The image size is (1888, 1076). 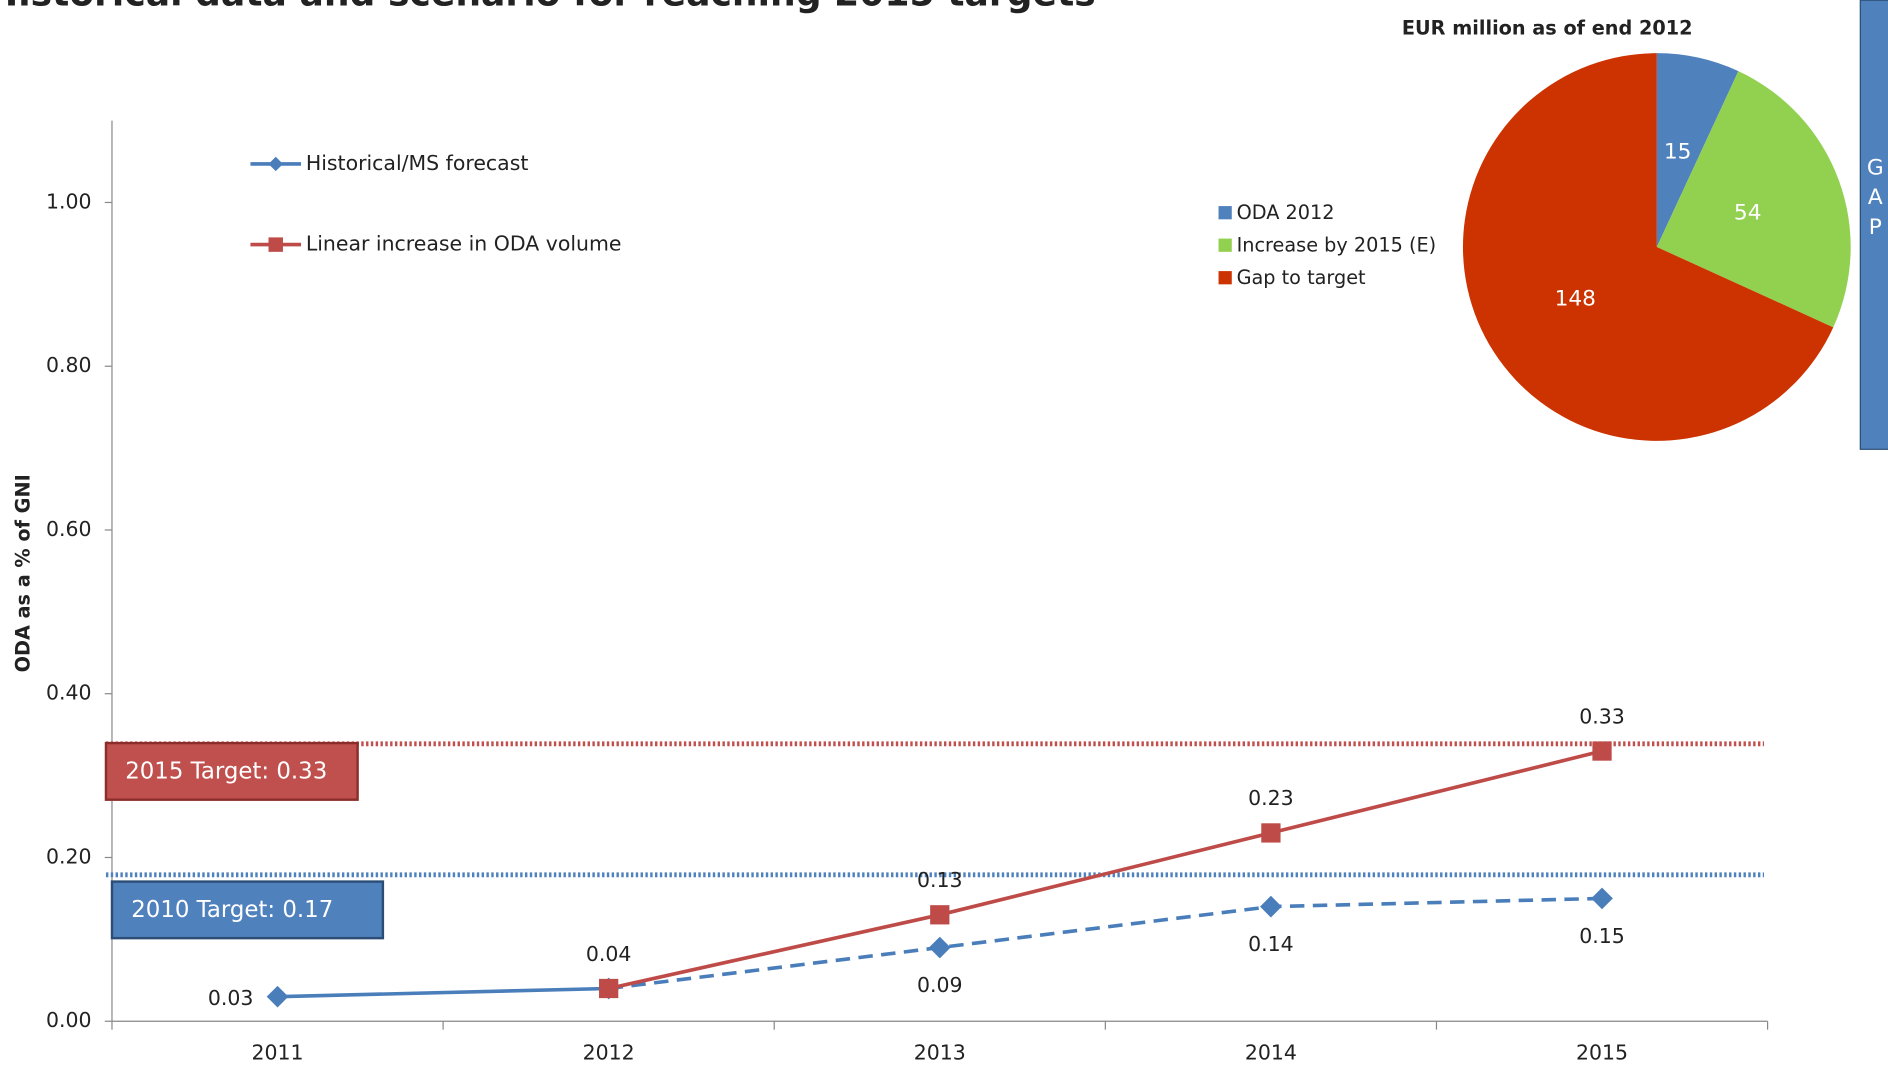 What do you see at coordinates (1337, 244) in the screenshot?
I see `legend-label: Increase by 2015 (E)` at bounding box center [1337, 244].